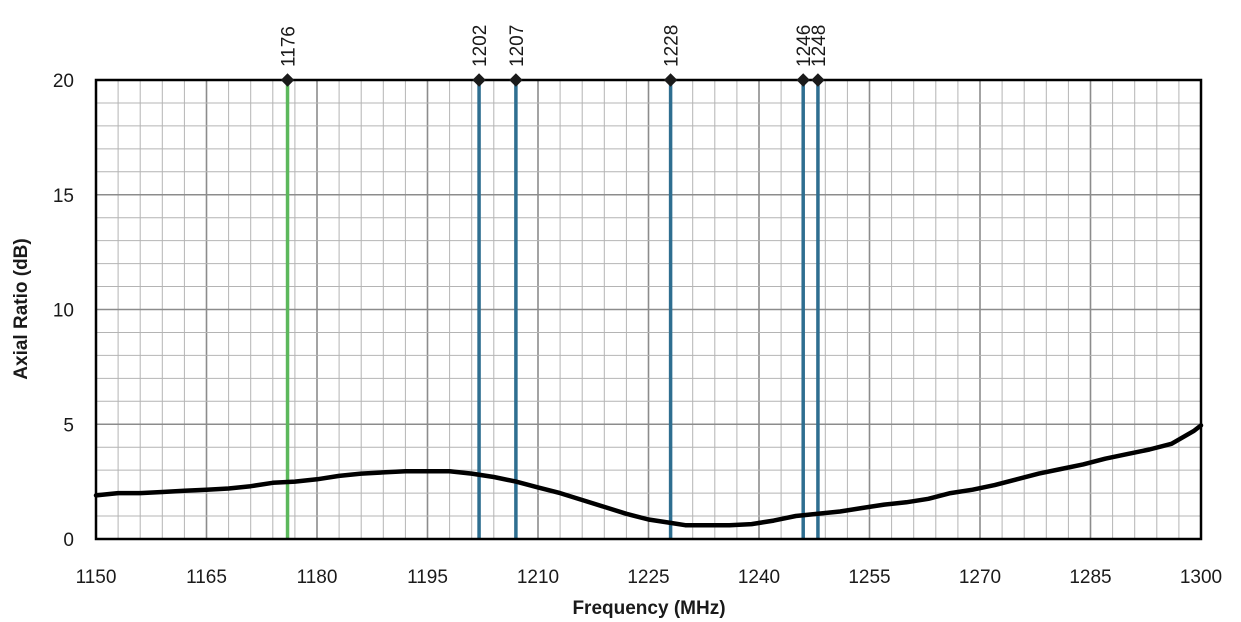 The height and width of the screenshot is (622, 1241). Describe the element at coordinates (68, 540) in the screenshot. I see `y-tick-label: 0` at that location.